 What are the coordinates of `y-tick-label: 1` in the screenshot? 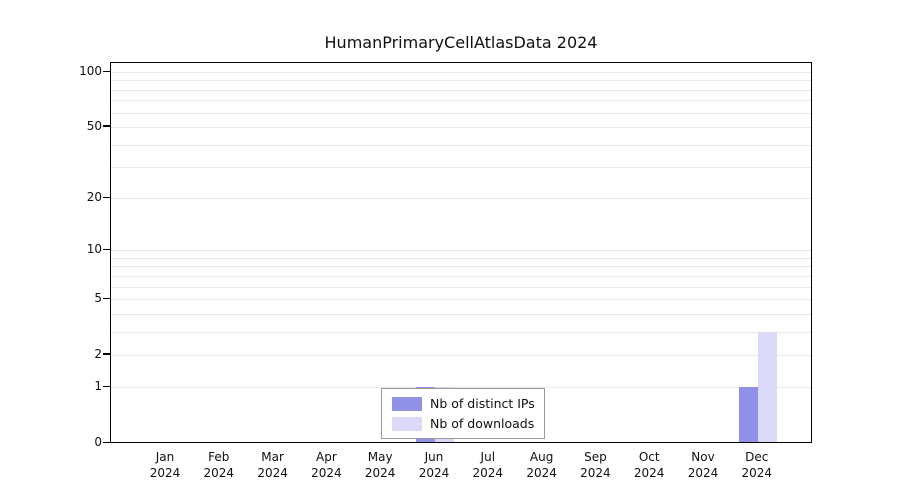 It's located at (98, 386).